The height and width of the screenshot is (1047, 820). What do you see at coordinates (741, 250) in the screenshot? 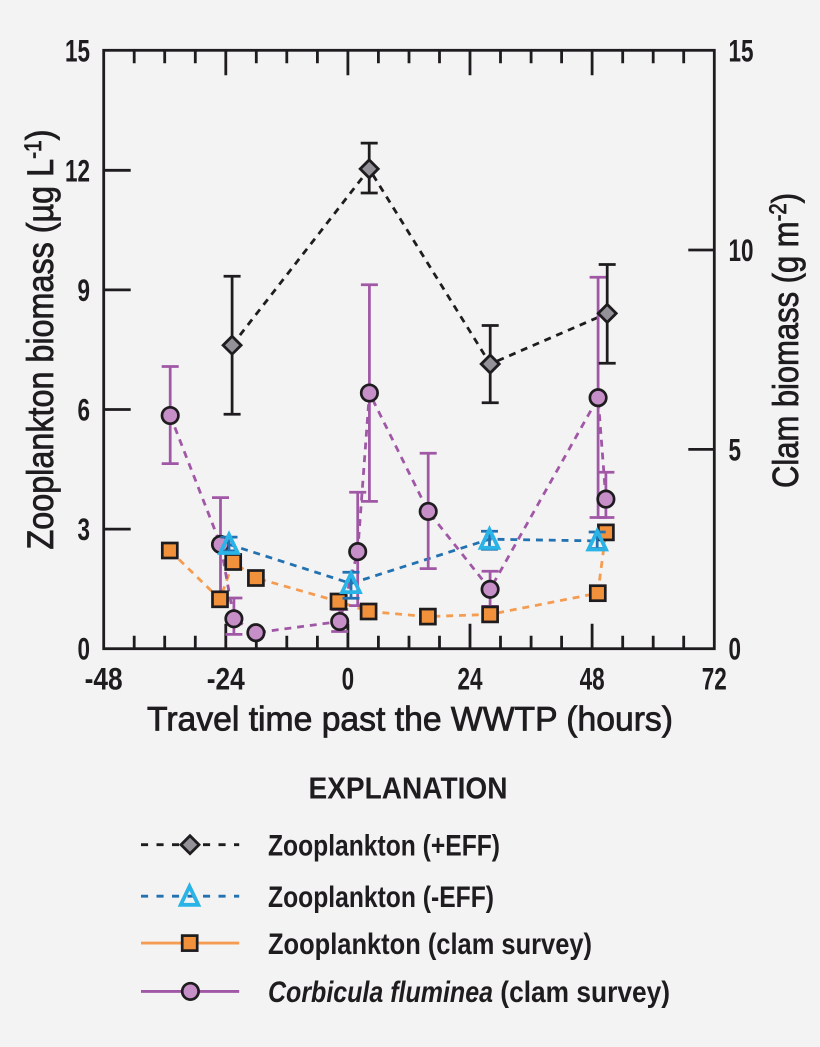
I see `svg-text: 10` at bounding box center [741, 250].